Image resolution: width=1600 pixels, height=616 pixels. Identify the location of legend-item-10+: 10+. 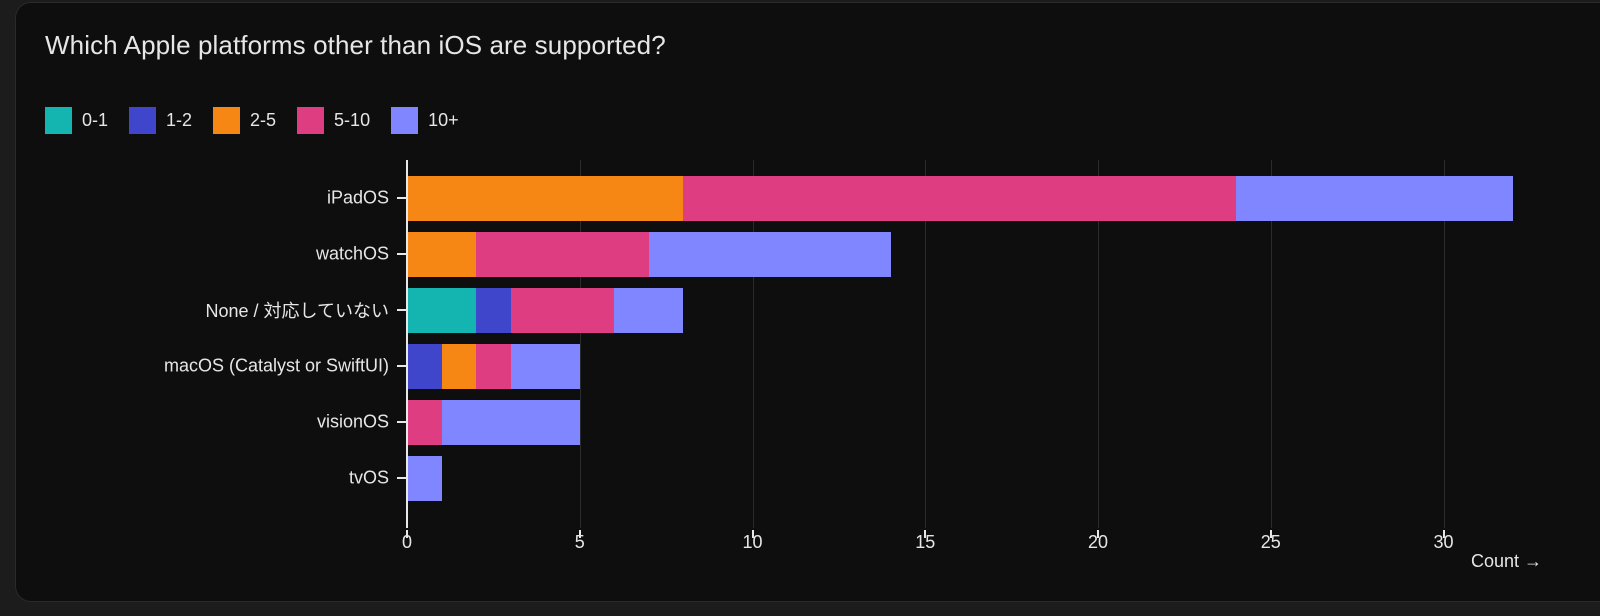
(425, 120).